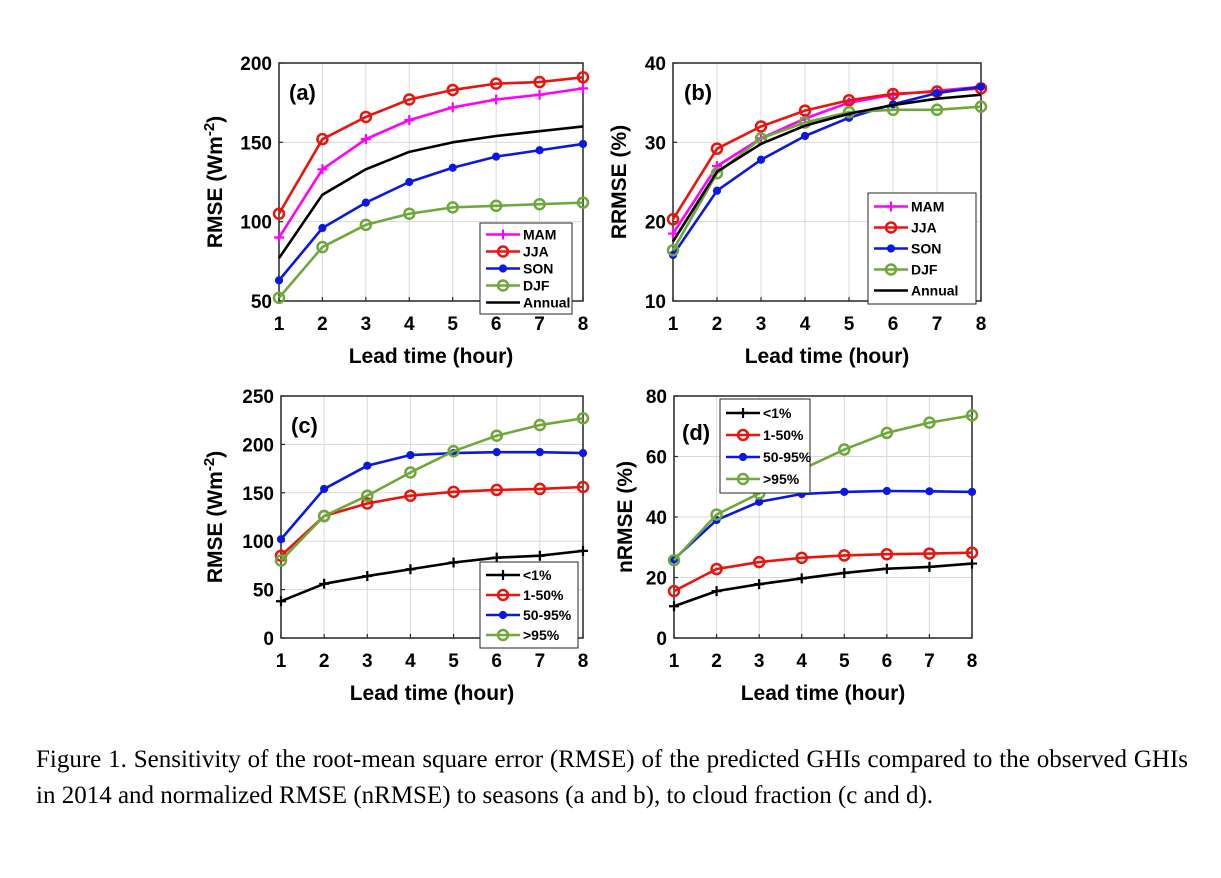  What do you see at coordinates (743, 479) in the screenshot?
I see `data-point-d-s3-plegend` at bounding box center [743, 479].